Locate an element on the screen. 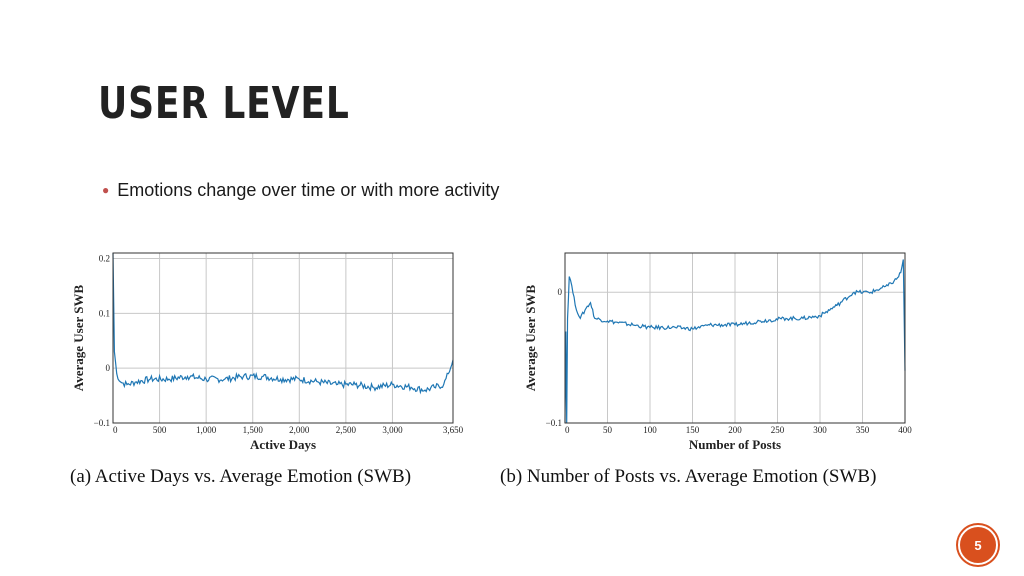 Image resolution: width=1024 pixels, height=576 pixels. x-tick-label: 150 is located at coordinates (693, 430).